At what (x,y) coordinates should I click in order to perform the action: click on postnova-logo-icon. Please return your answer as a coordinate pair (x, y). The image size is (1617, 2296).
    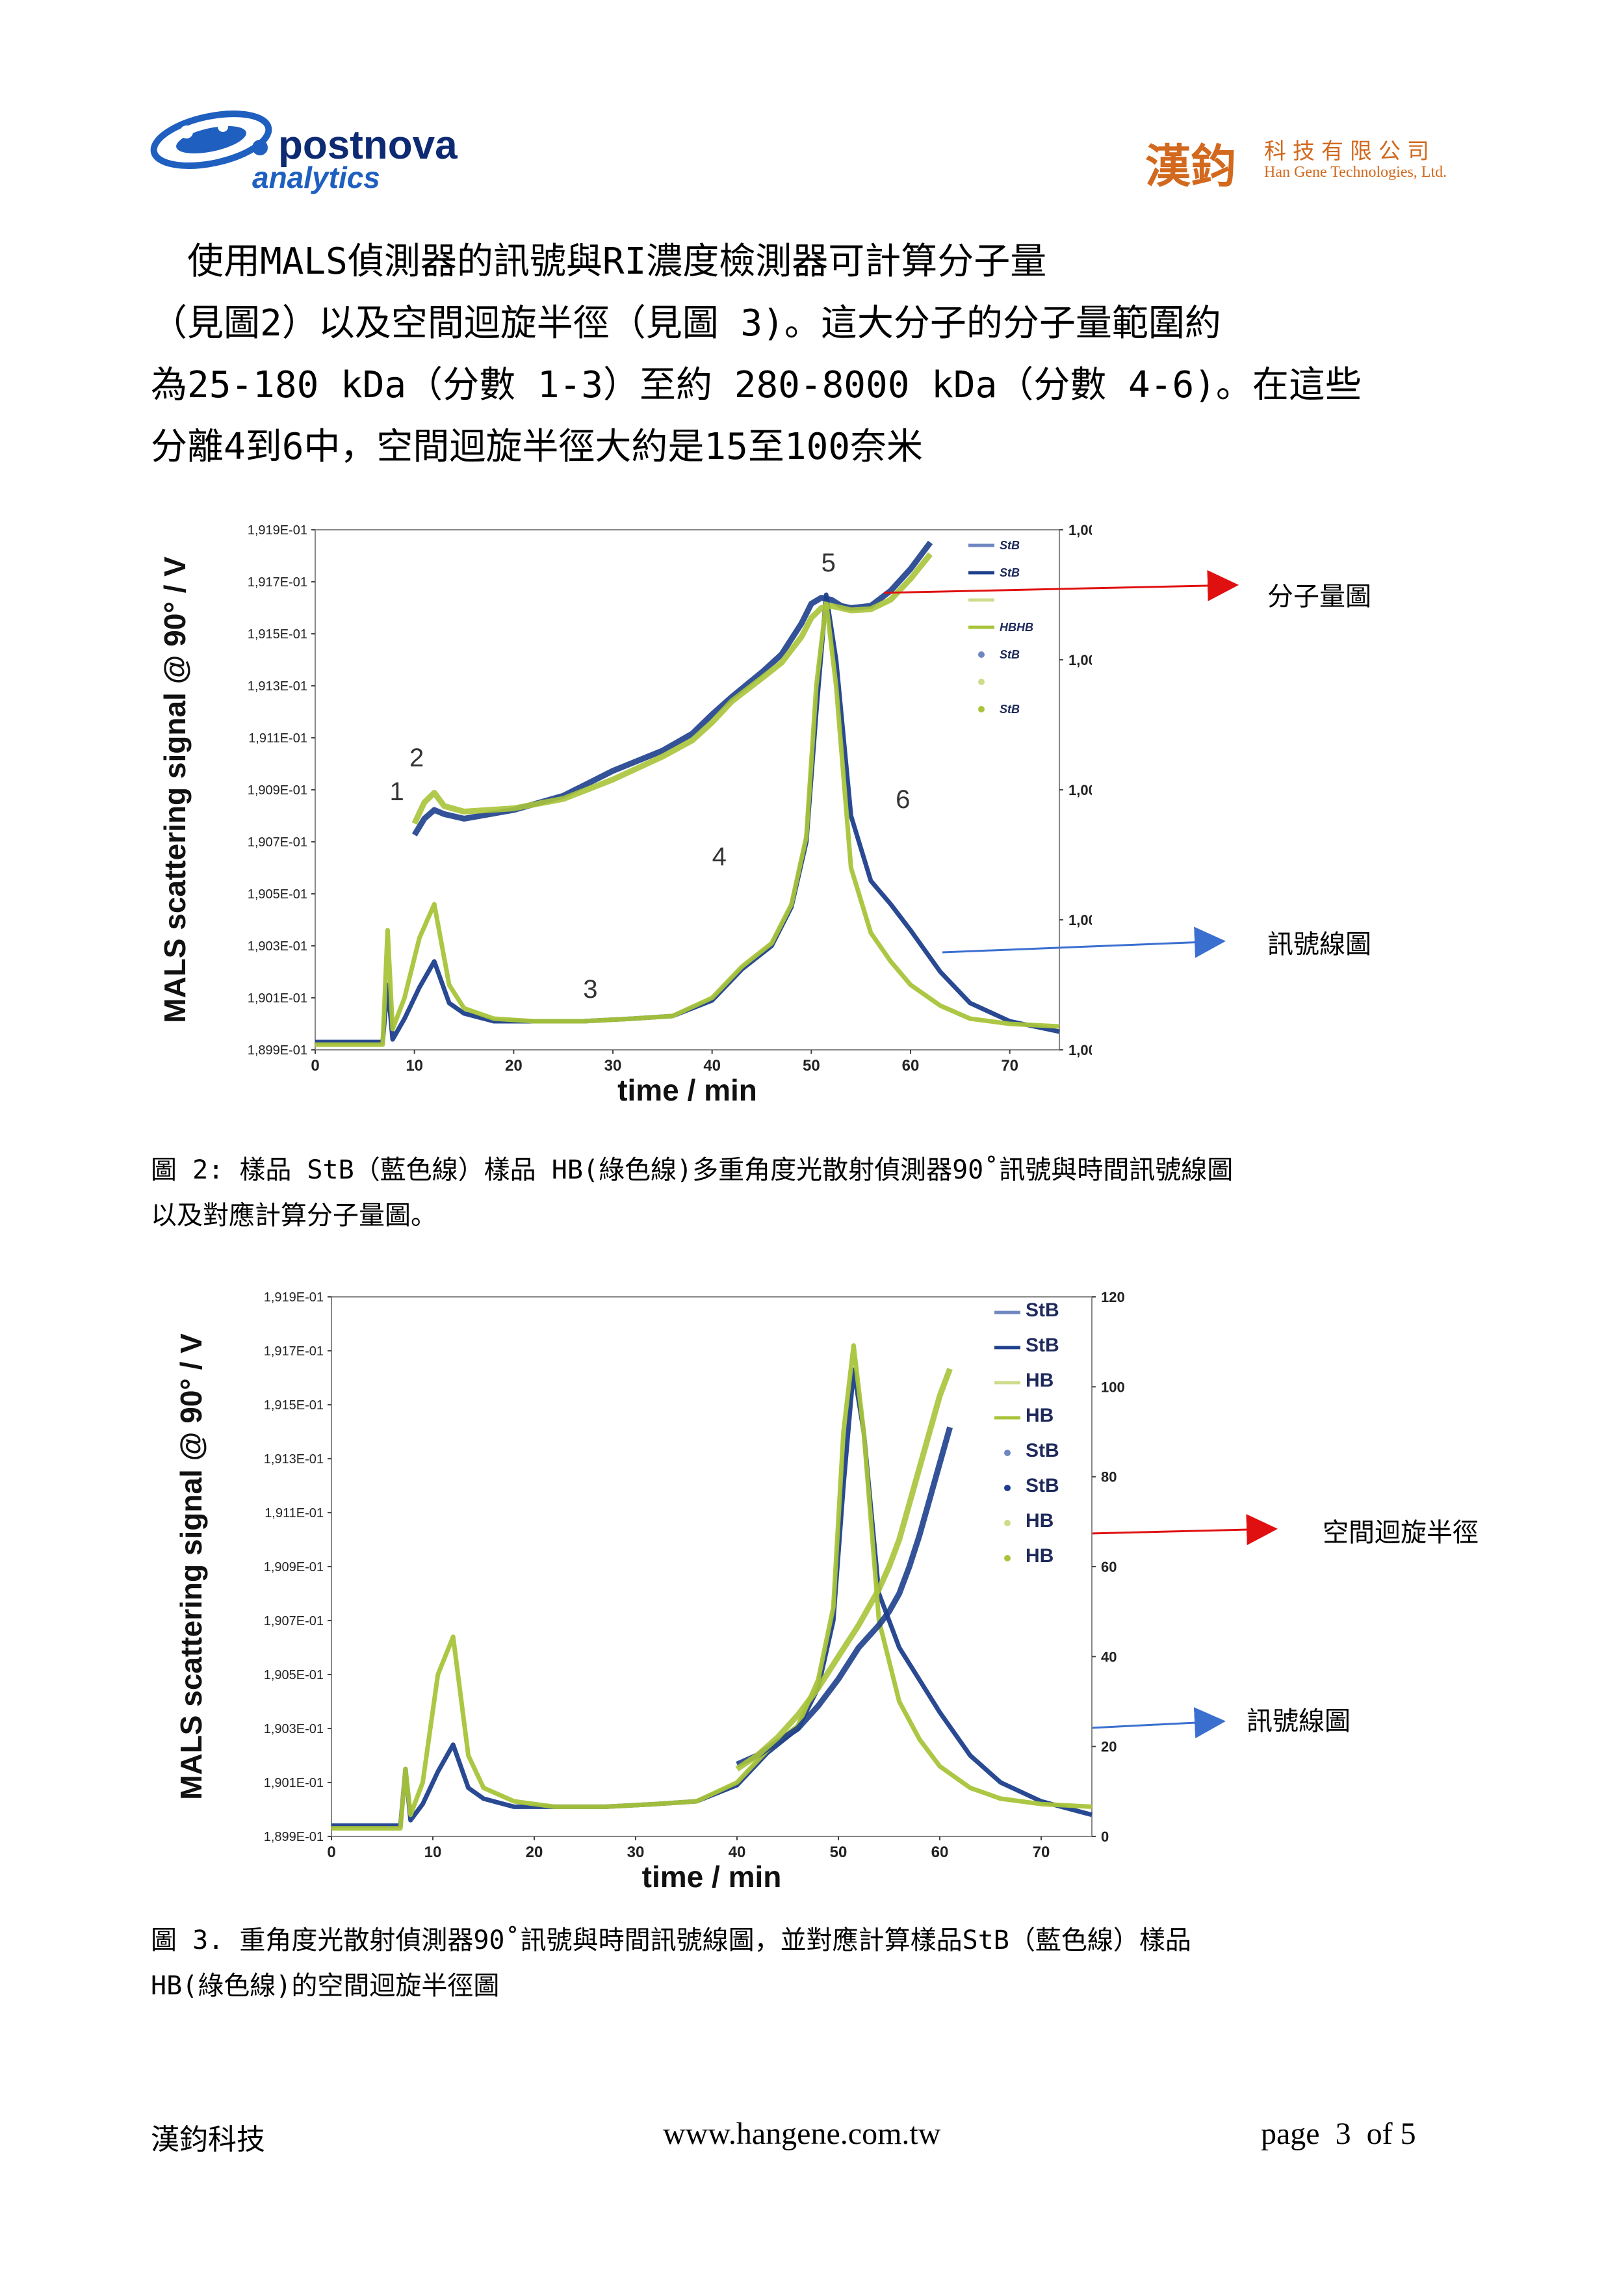
    Looking at the image, I should click on (211, 140).